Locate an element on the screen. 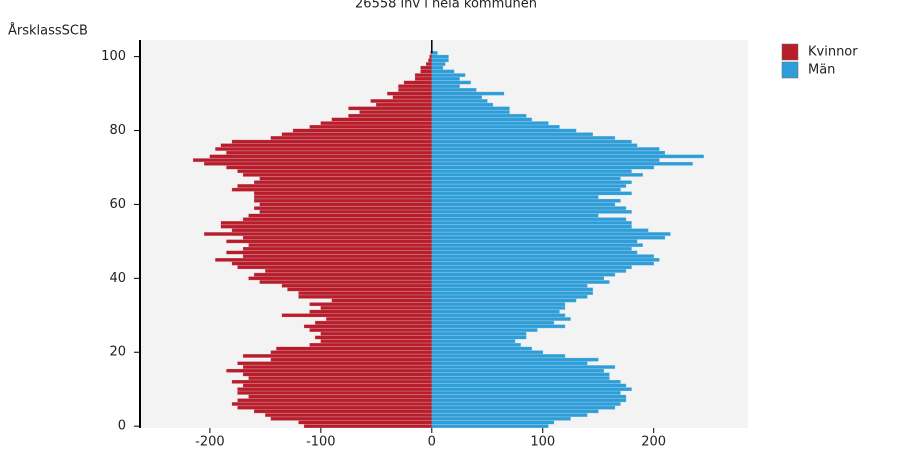 This screenshot has height=449, width=903. y-tick-label: 60 is located at coordinates (117, 204).